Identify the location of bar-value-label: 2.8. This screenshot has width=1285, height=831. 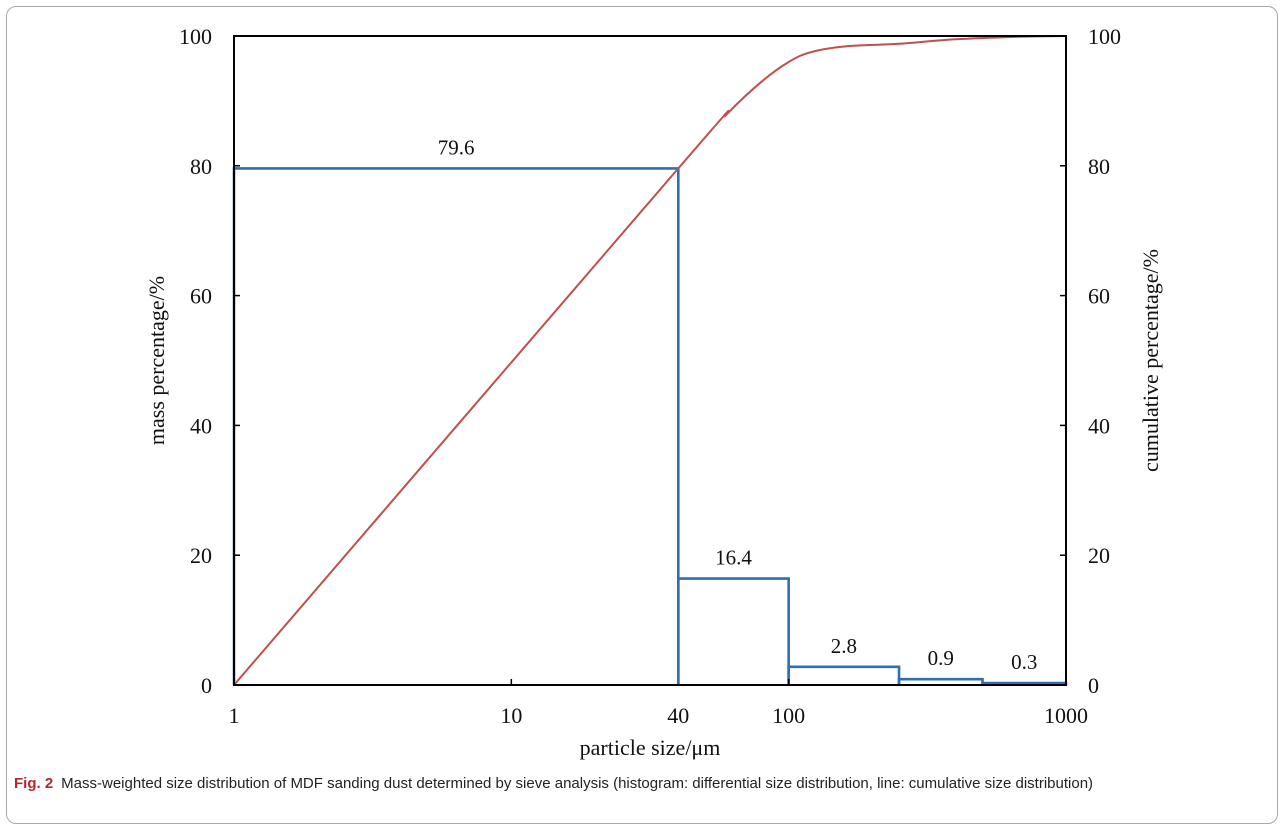
(844, 646).